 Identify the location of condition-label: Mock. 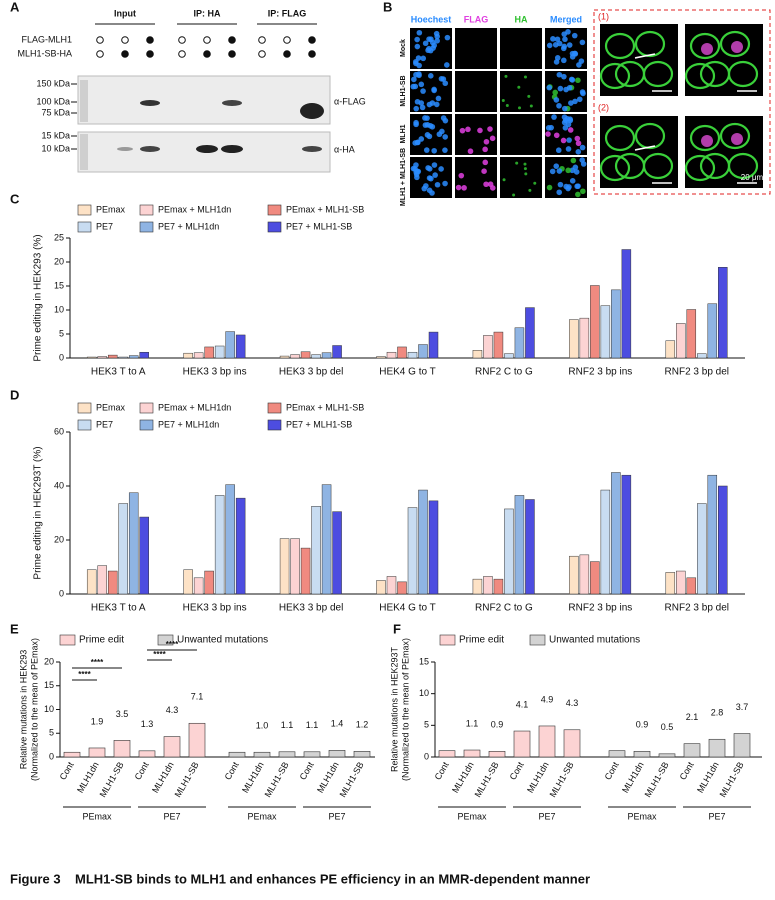
(403, 48).